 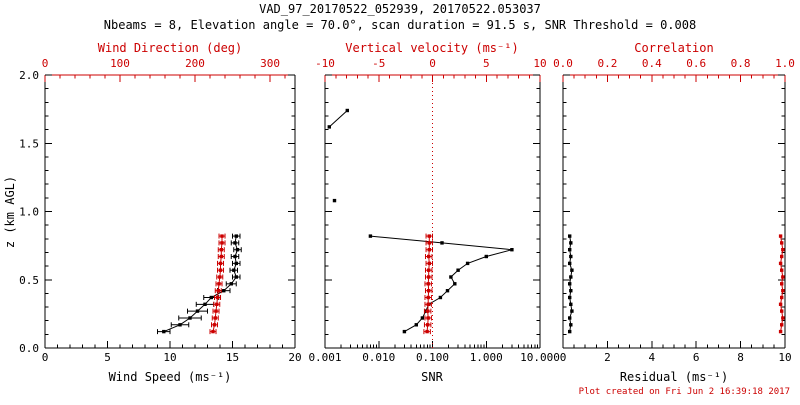 What do you see at coordinates (540, 357) in the screenshot?
I see `svg-text: 10.000` at bounding box center [540, 357].